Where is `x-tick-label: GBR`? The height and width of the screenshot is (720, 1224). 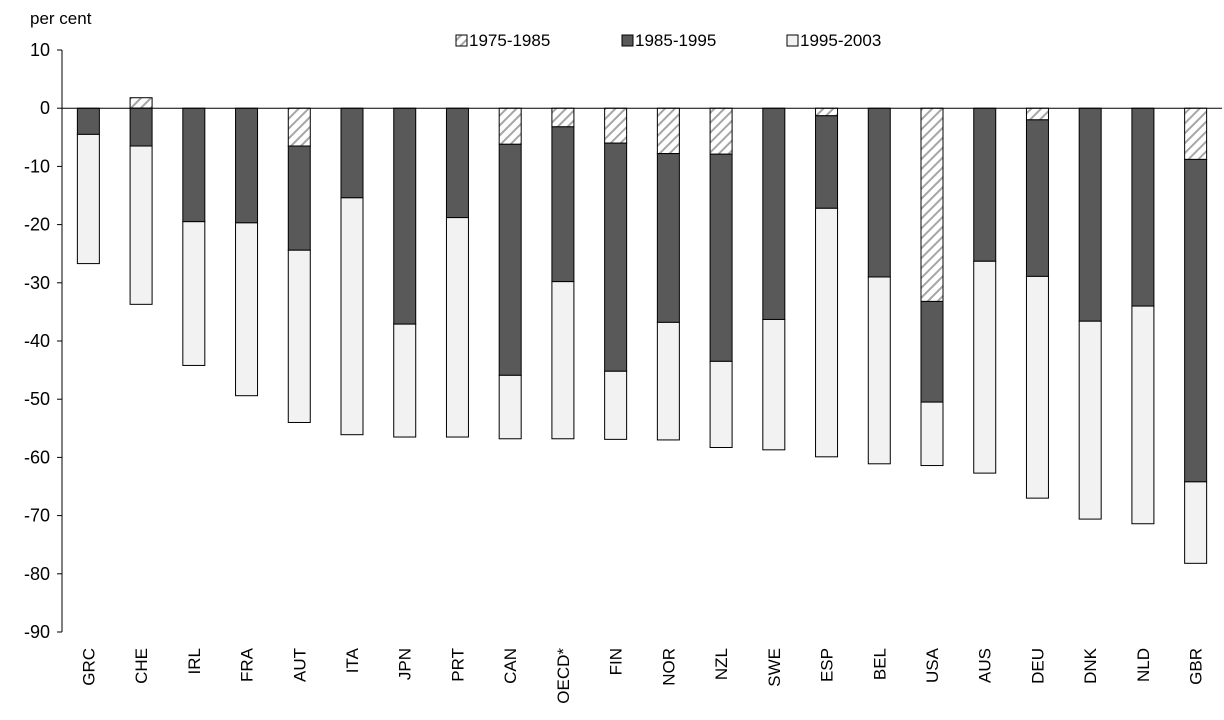
x-tick-label: GBR is located at coordinates (1196, 666).